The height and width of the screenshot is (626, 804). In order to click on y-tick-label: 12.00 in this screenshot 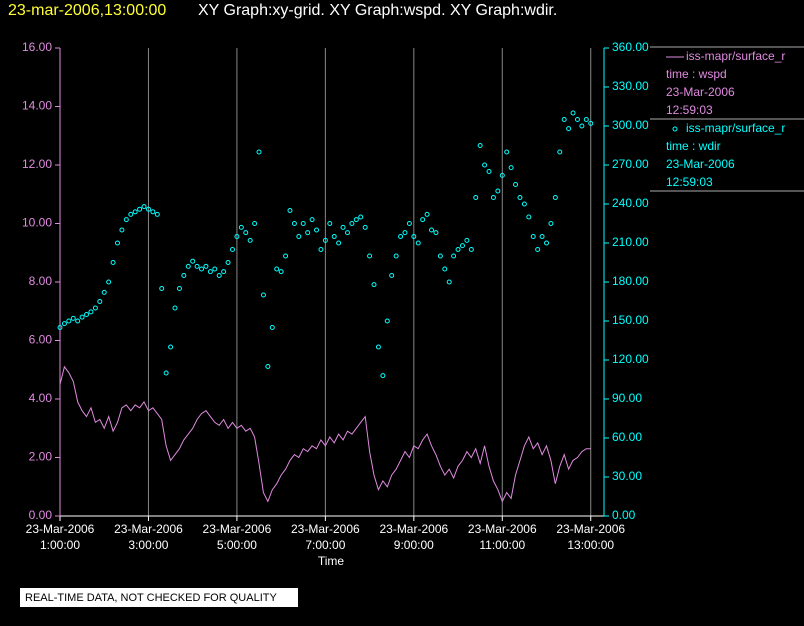, I will do `click(37, 164)`.